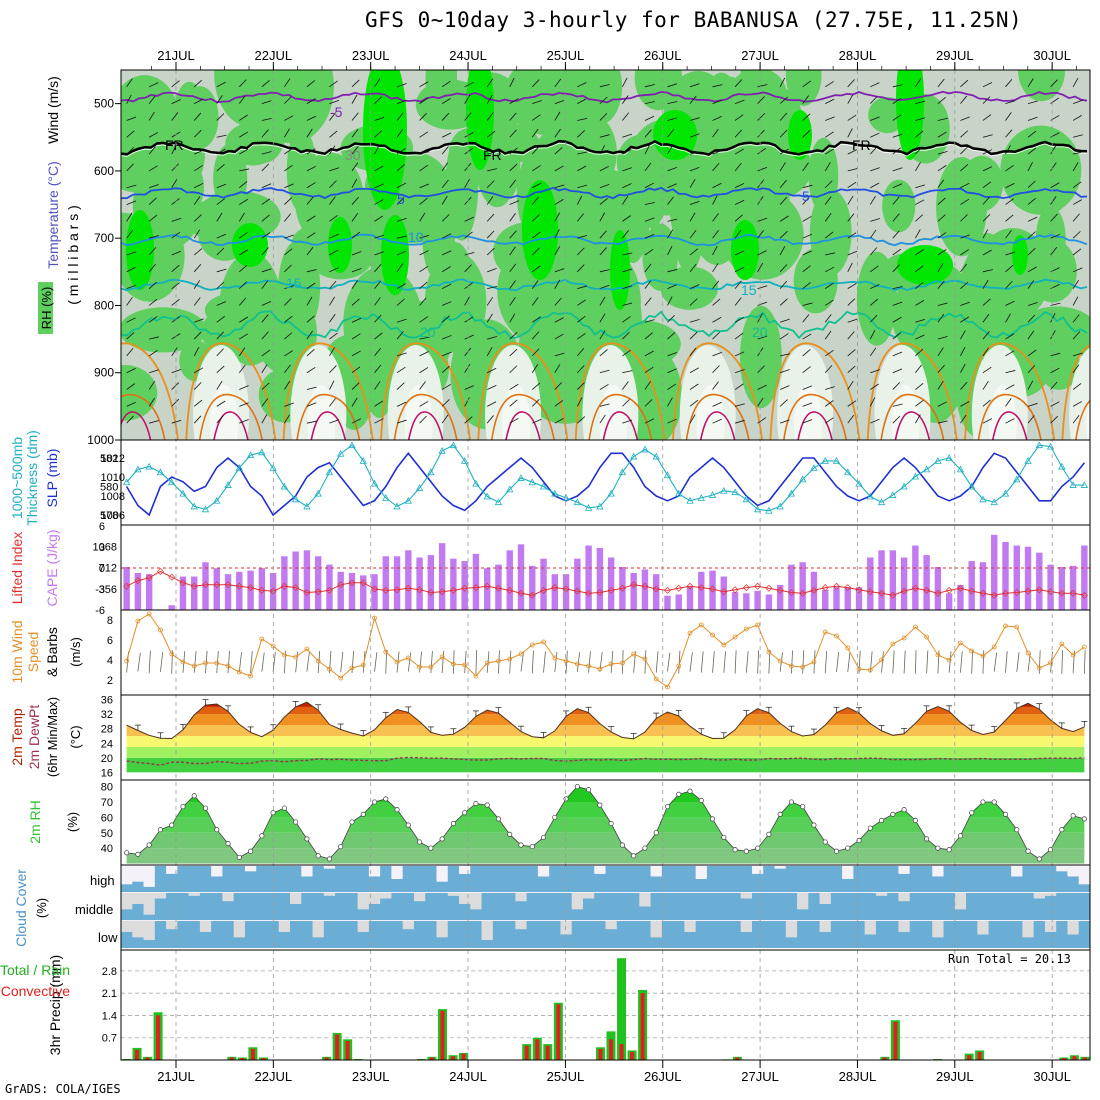 The height and width of the screenshot is (1100, 1100). What do you see at coordinates (371, 1076) in the screenshot?
I see `date-label-bottom: 23JUL` at bounding box center [371, 1076].